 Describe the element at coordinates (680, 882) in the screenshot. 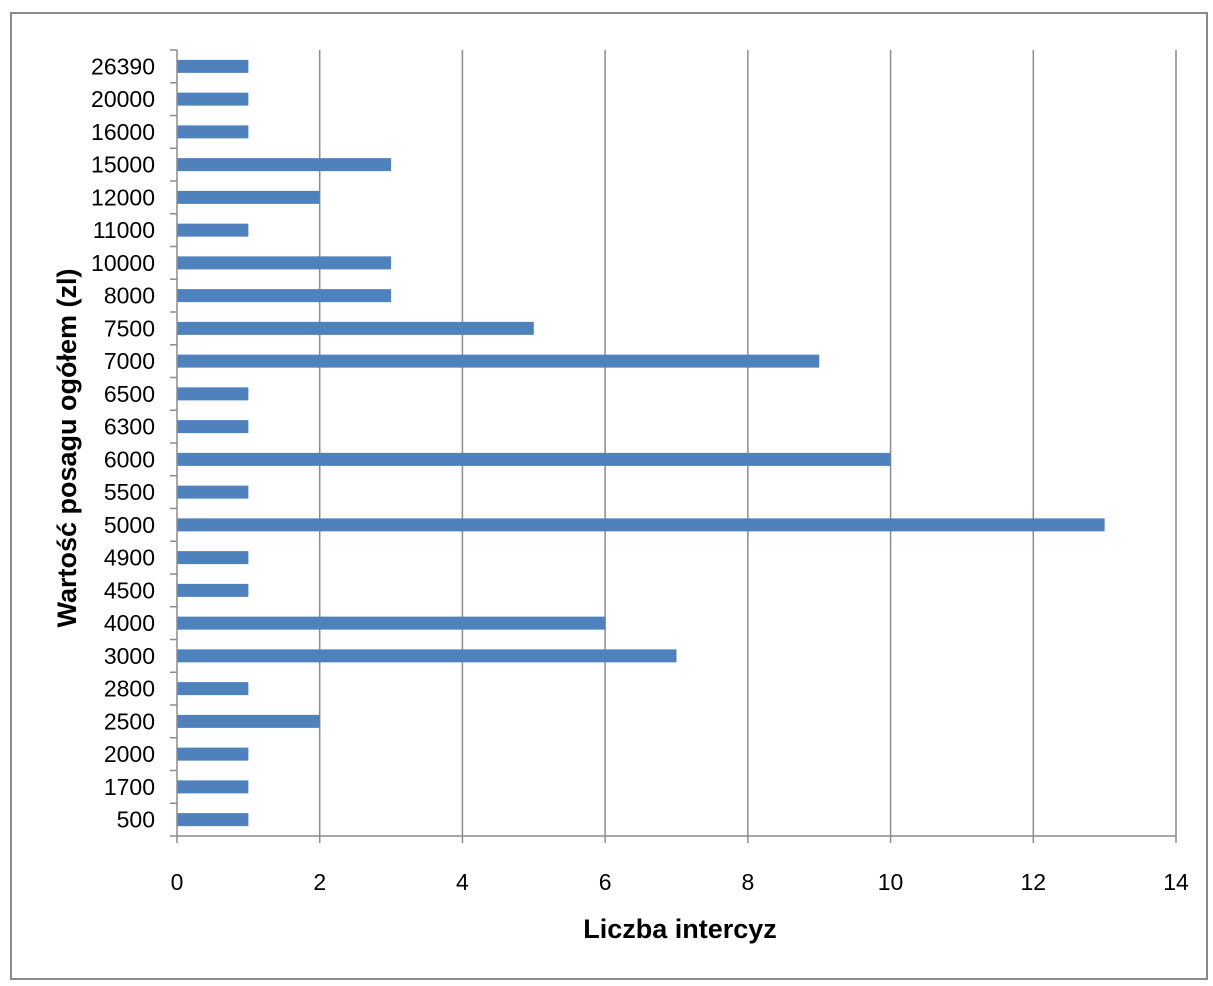

I see `x-tick-labels: 0 2 4 6 8 10 12 14` at that location.